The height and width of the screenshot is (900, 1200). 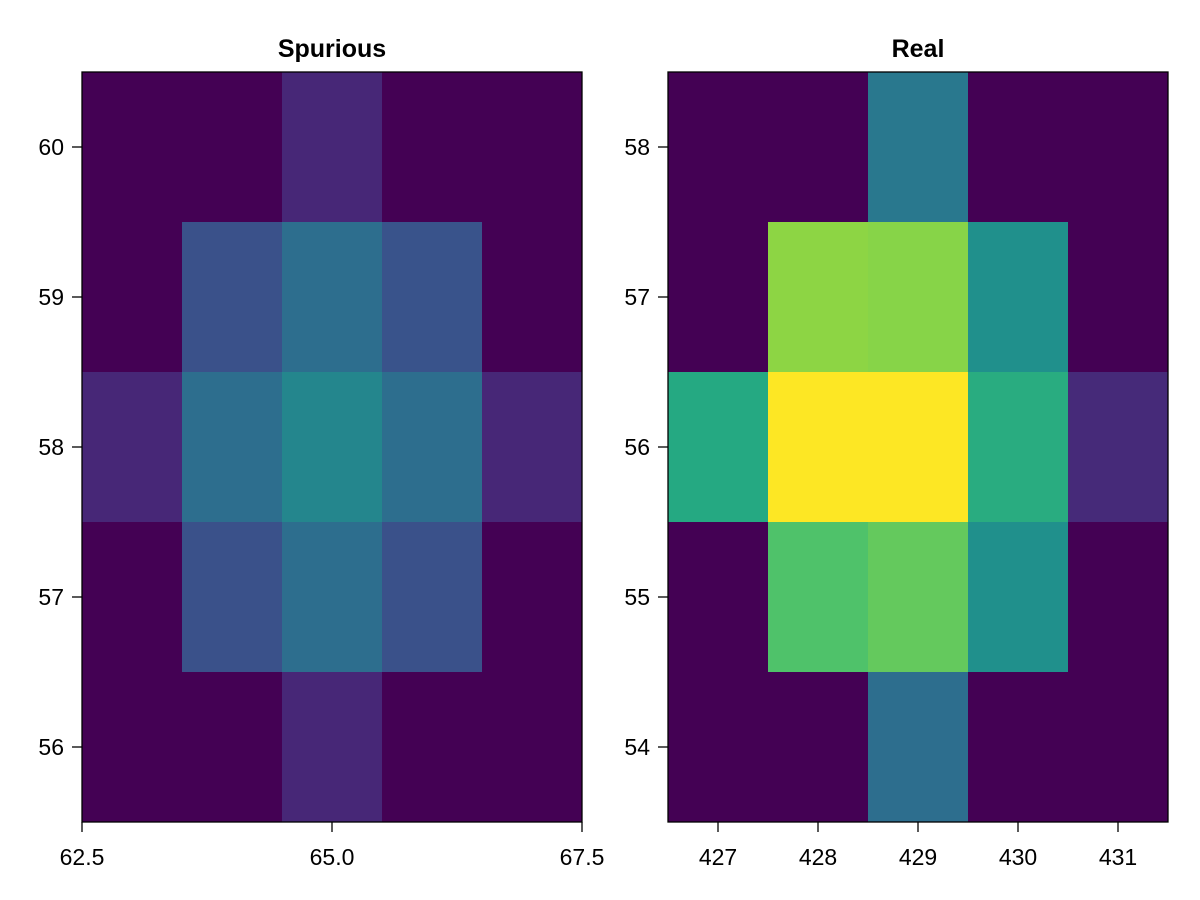 What do you see at coordinates (718, 857) in the screenshot?
I see `x-tick-label: 427` at bounding box center [718, 857].